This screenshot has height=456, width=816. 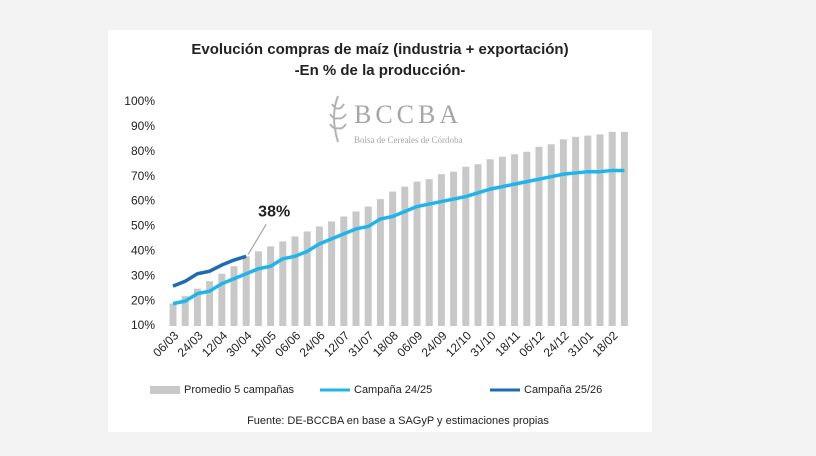 I want to click on logo-icon, so click(x=338, y=119).